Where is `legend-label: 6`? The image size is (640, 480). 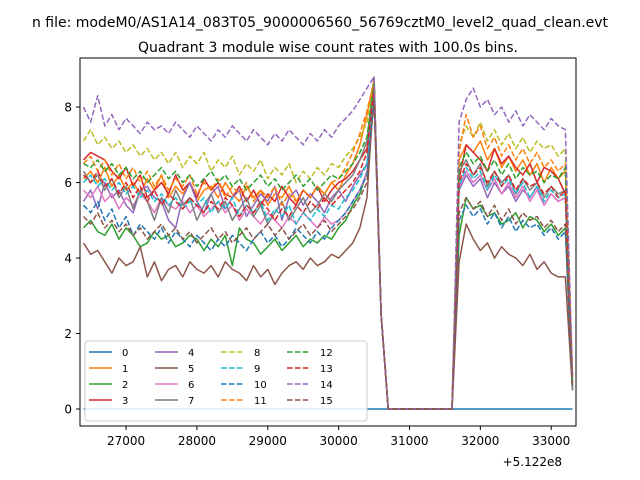
legend-label: 6 is located at coordinates (191, 385).